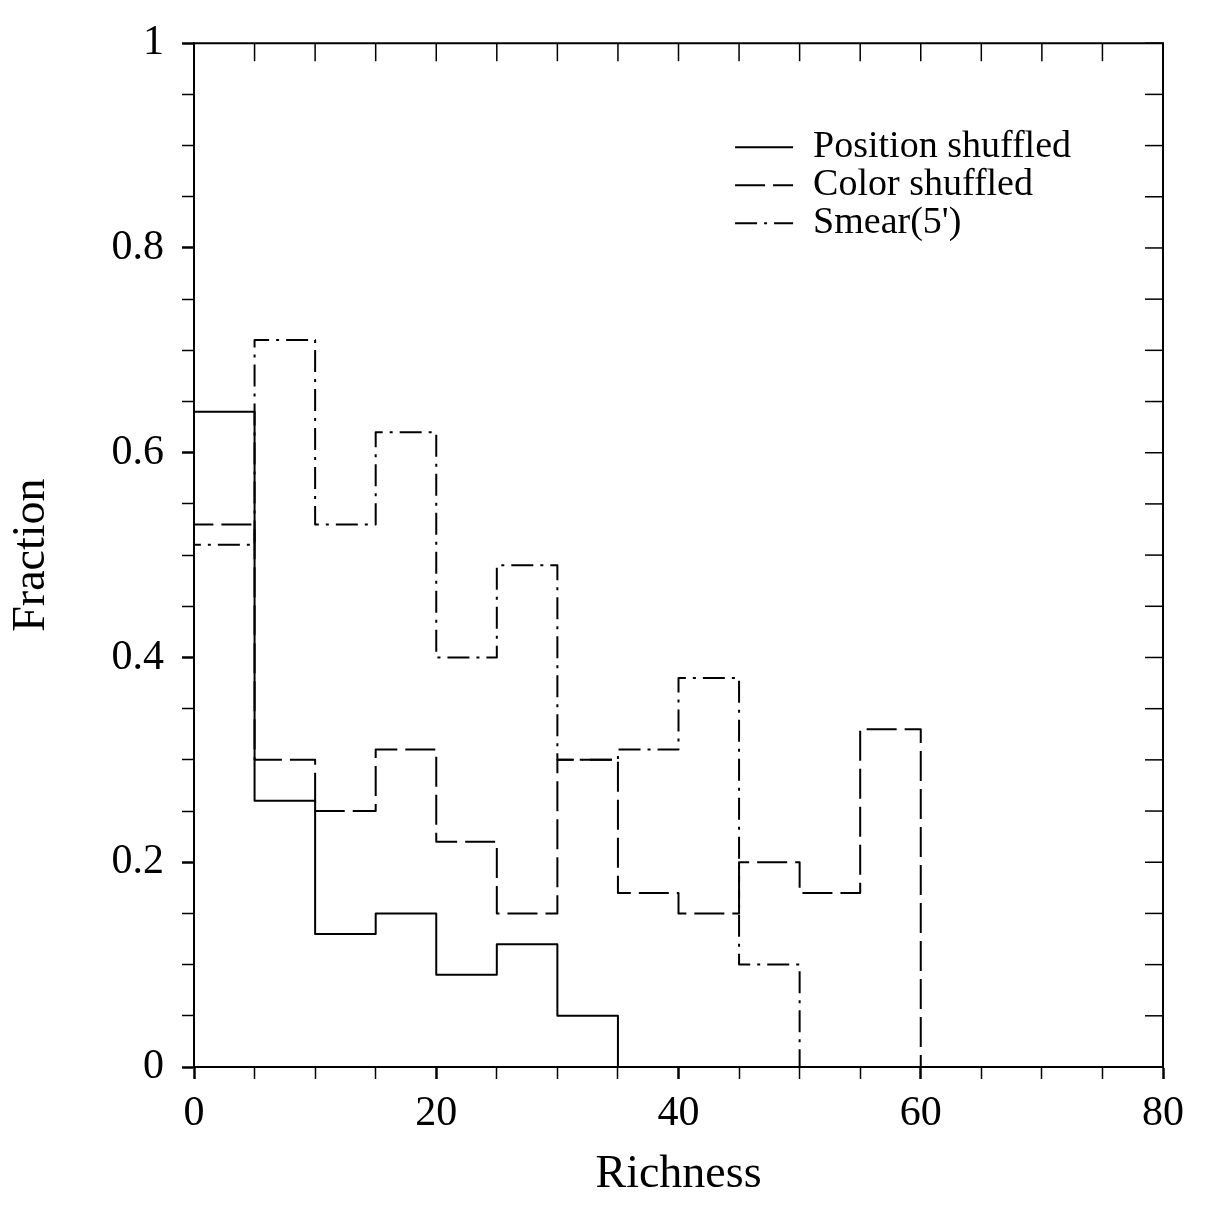 The width and height of the screenshot is (1205, 1207). What do you see at coordinates (436, 1111) in the screenshot?
I see `x-tick-label: 20` at bounding box center [436, 1111].